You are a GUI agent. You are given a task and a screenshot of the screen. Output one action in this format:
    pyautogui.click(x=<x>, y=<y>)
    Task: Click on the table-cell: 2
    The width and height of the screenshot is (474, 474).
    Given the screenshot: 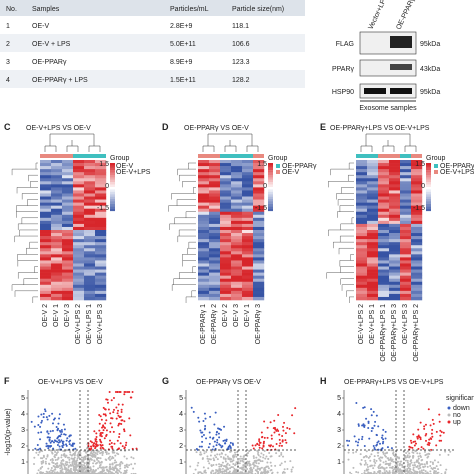 What is the action you would take?
    pyautogui.click(x=8, y=44)
    